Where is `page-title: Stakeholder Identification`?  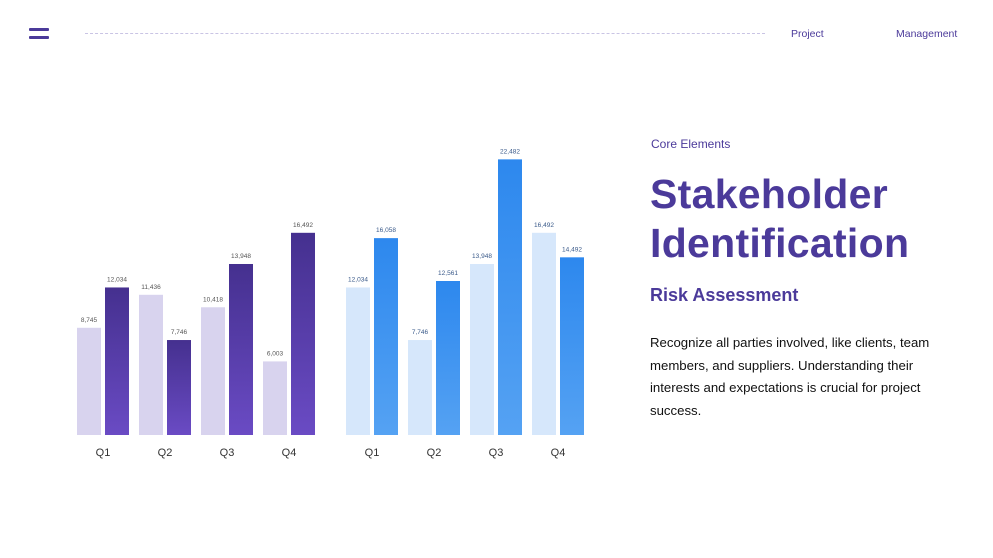 page-title: Stakeholder Identification is located at coordinates (779, 219).